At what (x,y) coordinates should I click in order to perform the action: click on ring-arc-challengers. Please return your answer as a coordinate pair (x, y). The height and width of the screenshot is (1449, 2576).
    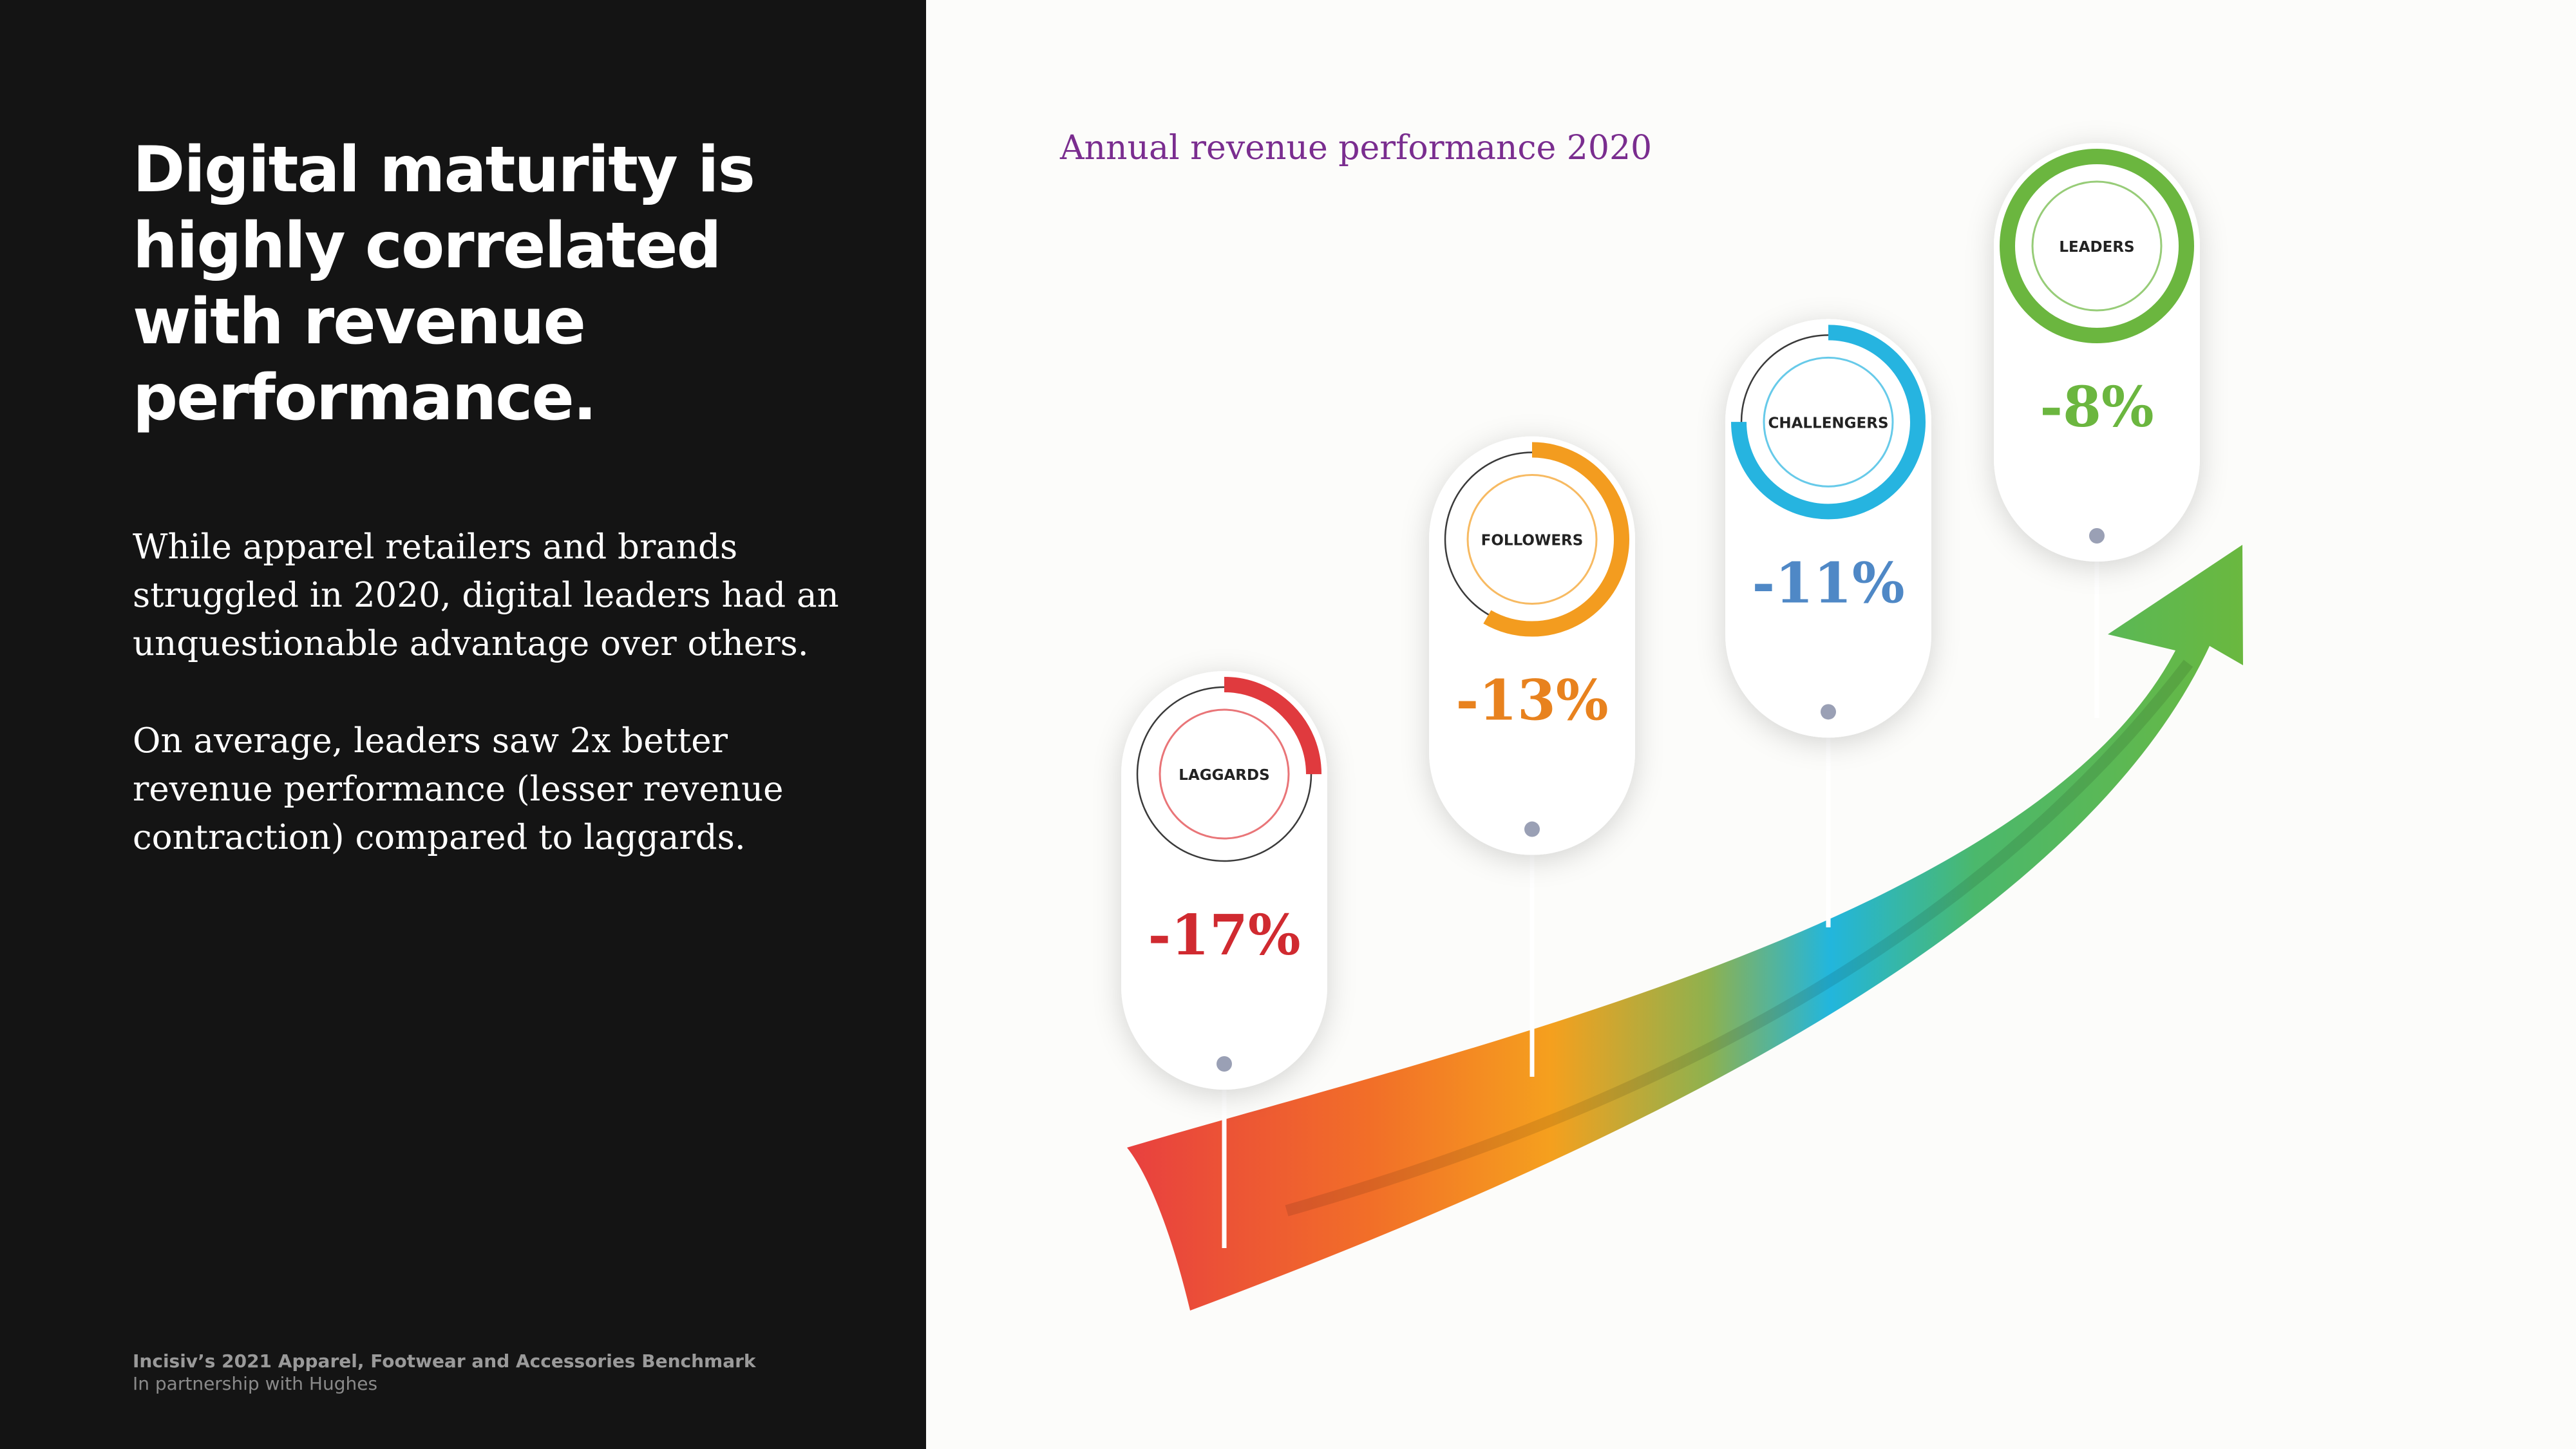
    Looking at the image, I should click on (1828, 422).